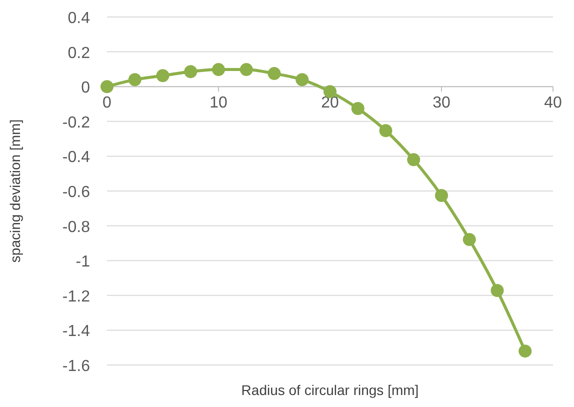  I want to click on y-tick-label: -0.8, so click(76, 227).